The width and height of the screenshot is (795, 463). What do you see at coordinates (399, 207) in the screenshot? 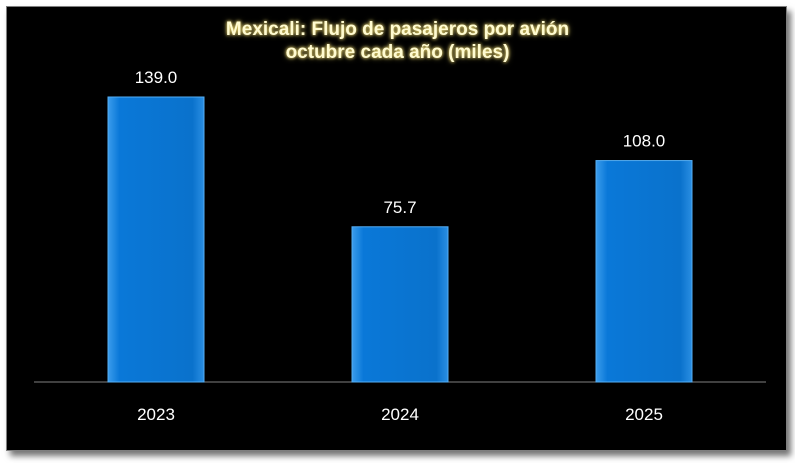
I see `data-label-2024: 75.7` at bounding box center [399, 207].